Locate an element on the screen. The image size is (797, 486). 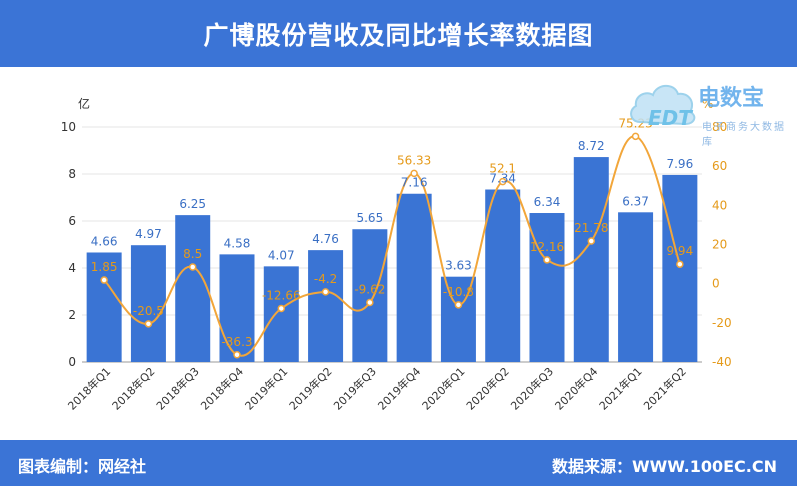
title-bar: 广博股份营收及同比增长率数据图 is located at coordinates (398, 33).